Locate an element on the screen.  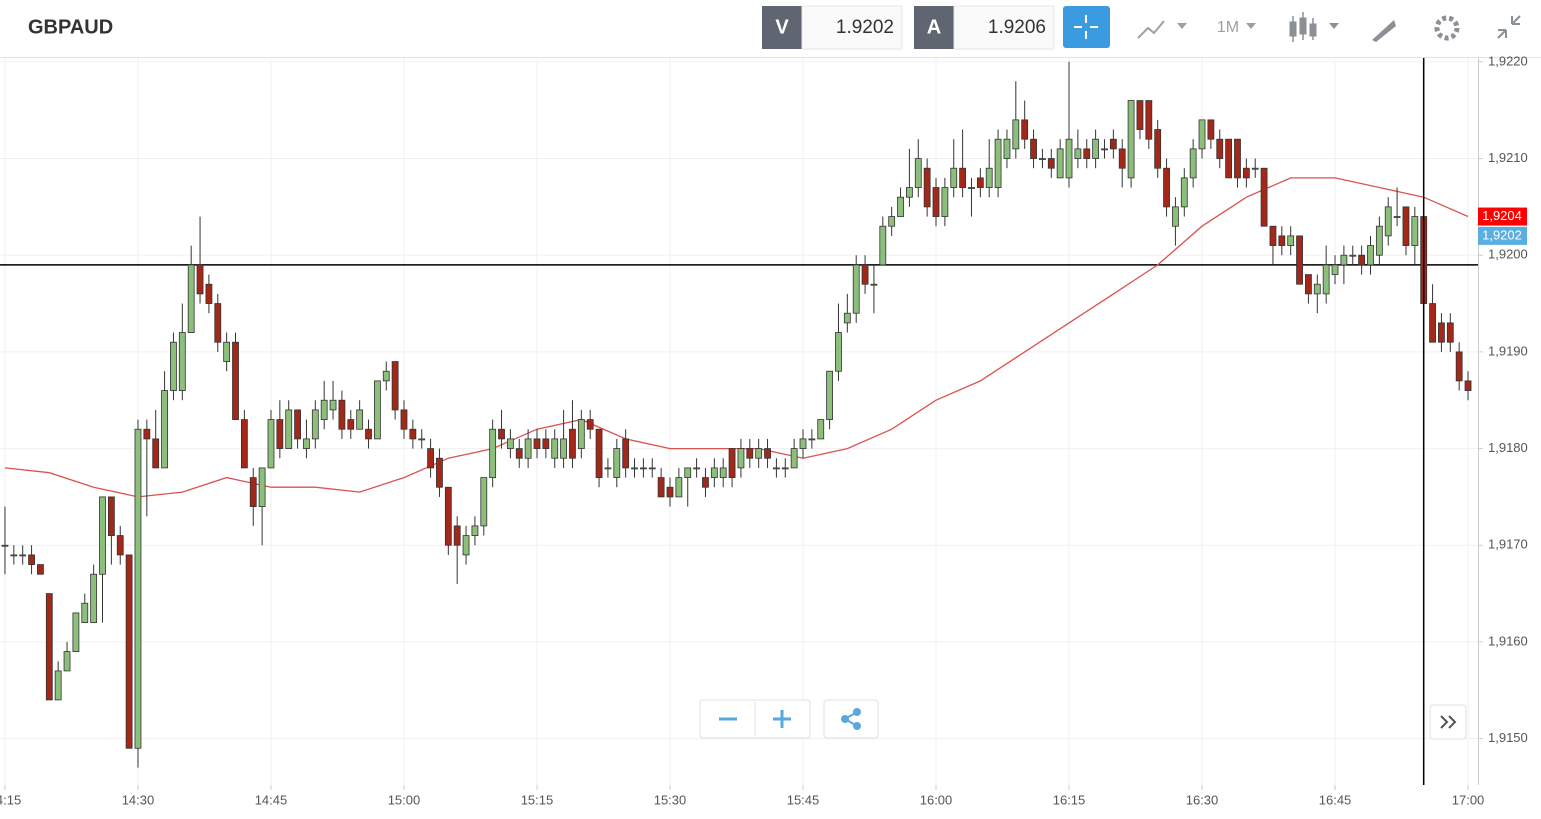
zoom-controls is located at coordinates (789, 719).